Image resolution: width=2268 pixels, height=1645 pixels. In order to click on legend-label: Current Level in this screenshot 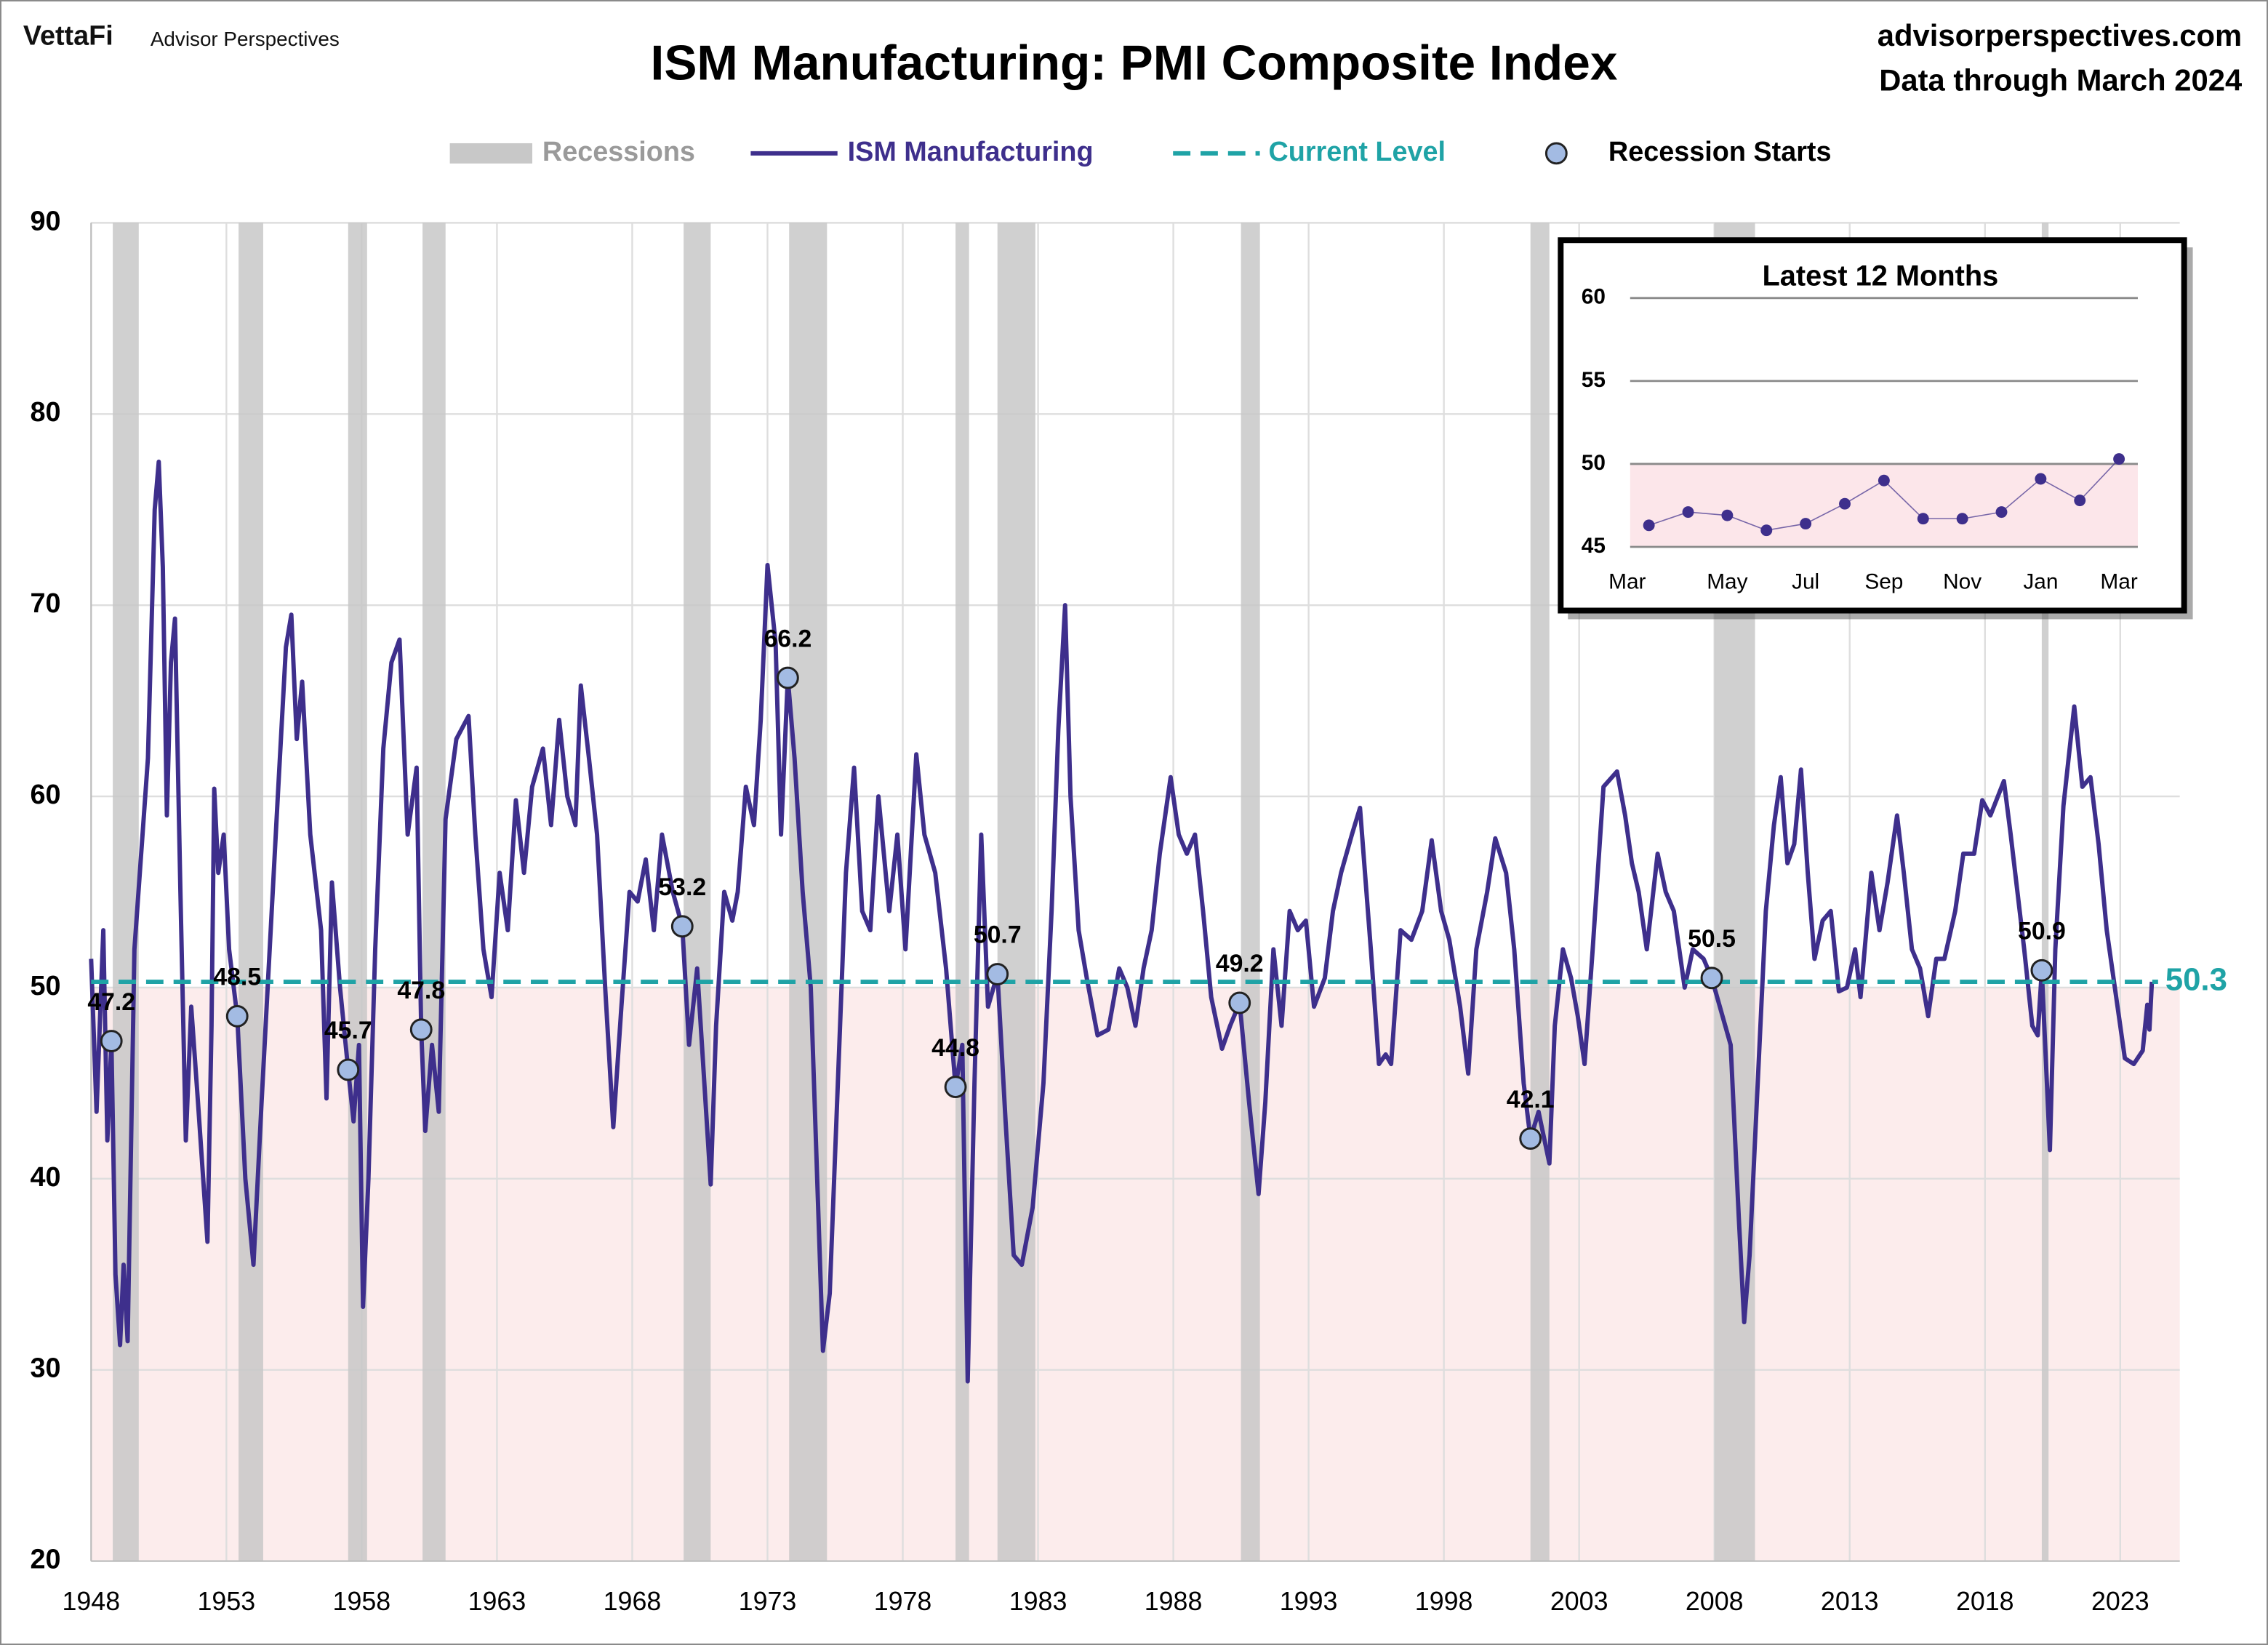, I will do `click(1357, 152)`.